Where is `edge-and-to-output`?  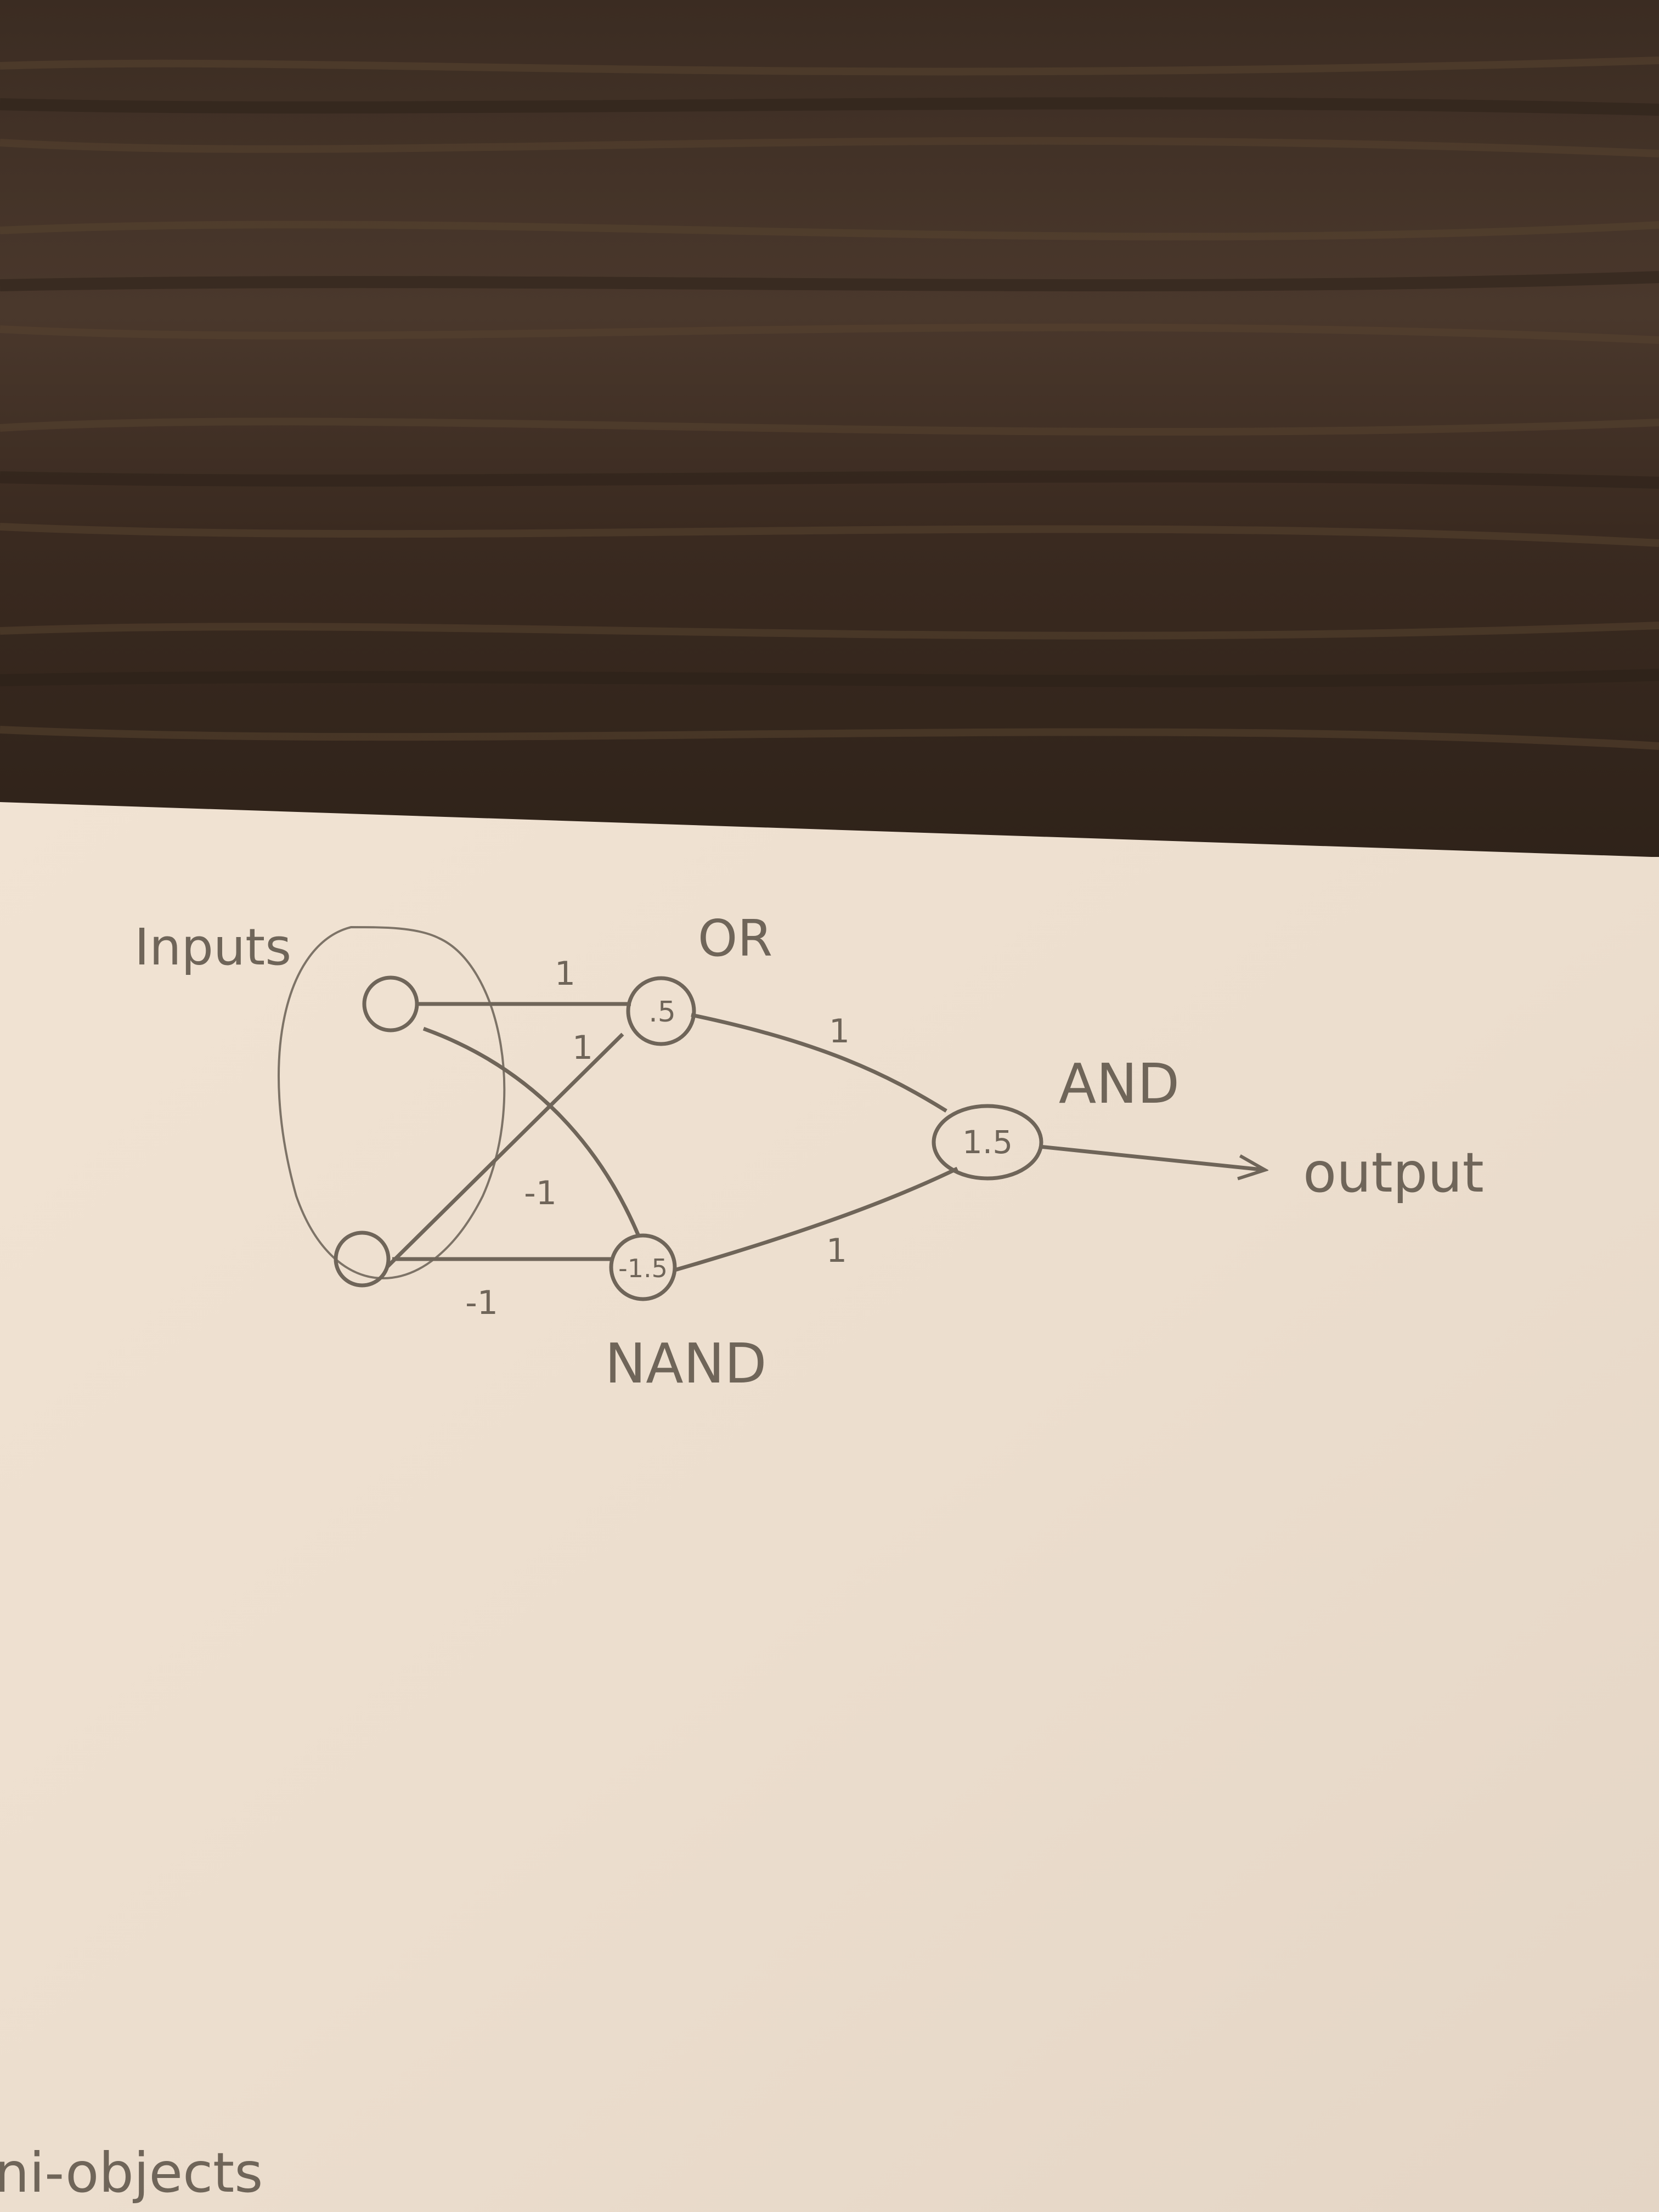 edge-and-to-output is located at coordinates (1150, 1157).